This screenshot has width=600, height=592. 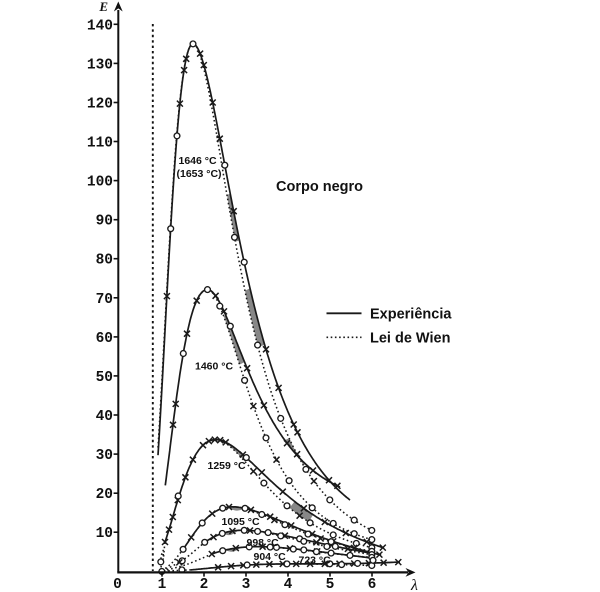 I want to click on svg-text: 100, so click(x=100, y=183).